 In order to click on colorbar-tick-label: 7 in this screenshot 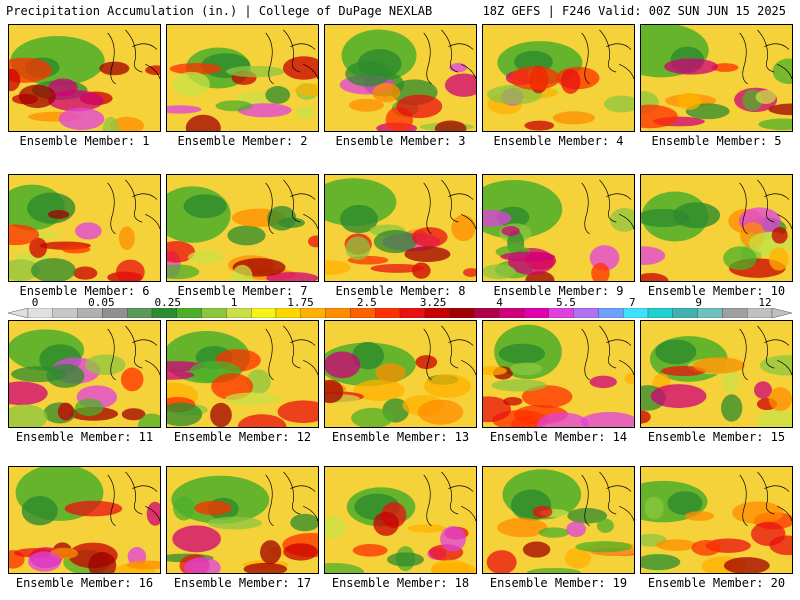, I will do `click(632, 302)`.